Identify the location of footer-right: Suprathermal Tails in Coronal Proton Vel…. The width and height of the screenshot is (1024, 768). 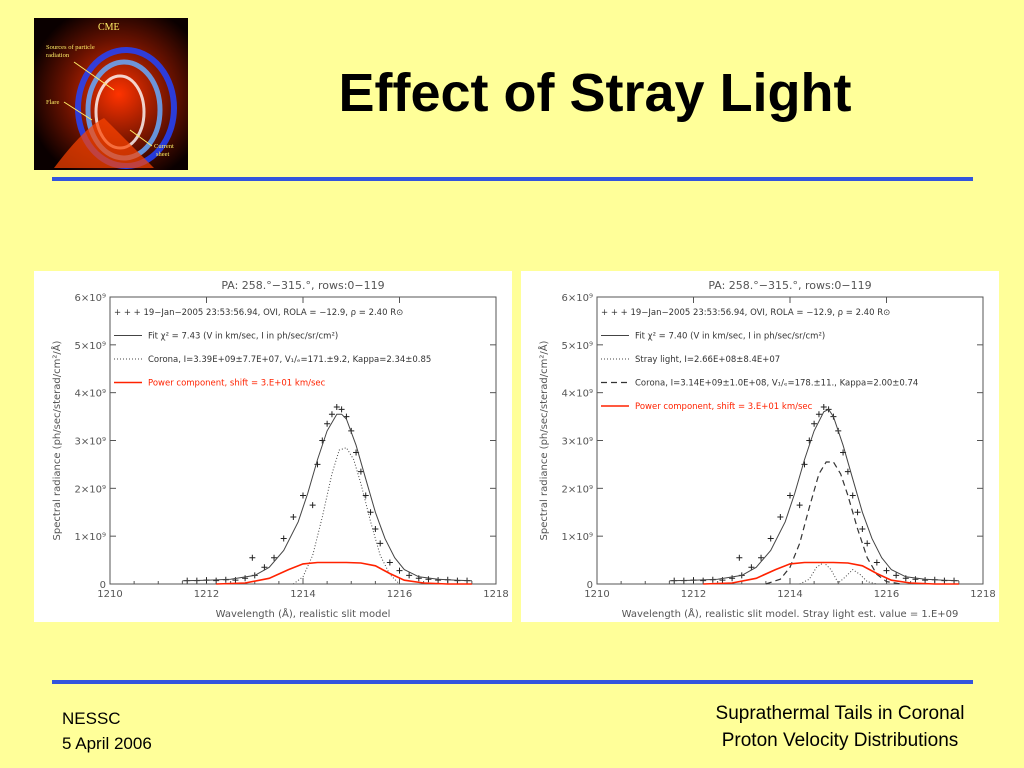
(840, 727).